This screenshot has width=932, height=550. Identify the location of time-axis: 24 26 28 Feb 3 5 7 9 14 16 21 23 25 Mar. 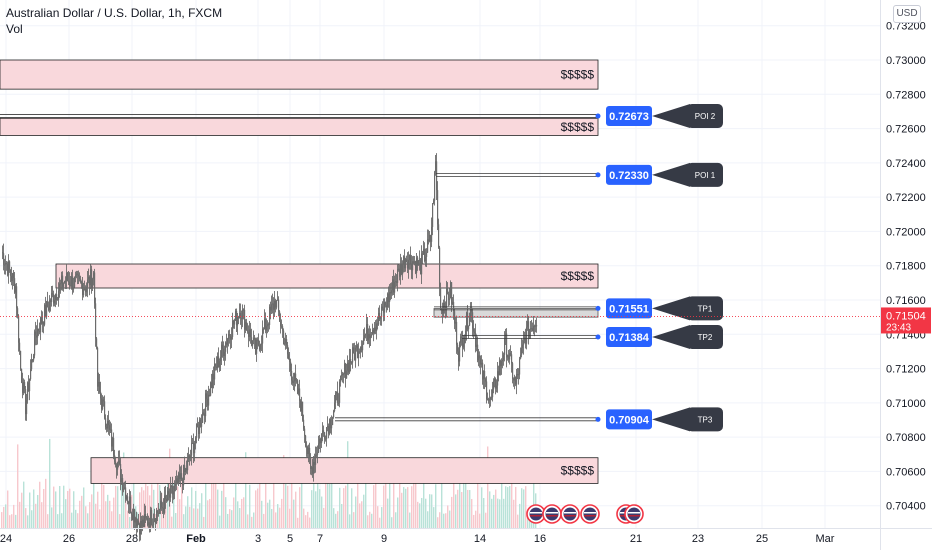
(466, 537).